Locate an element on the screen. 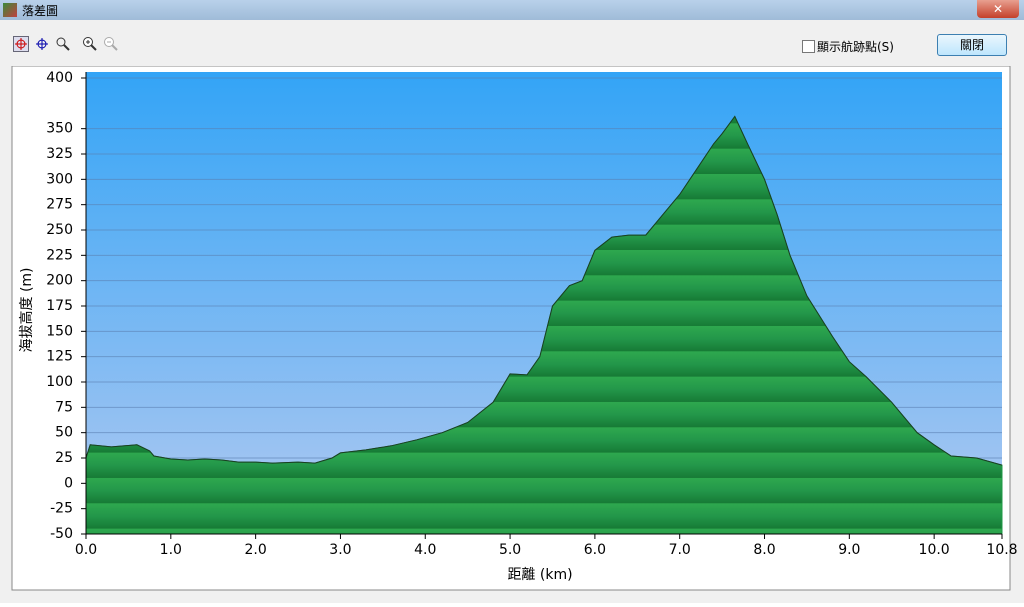  y-tick-label: 175 is located at coordinates (59, 306).